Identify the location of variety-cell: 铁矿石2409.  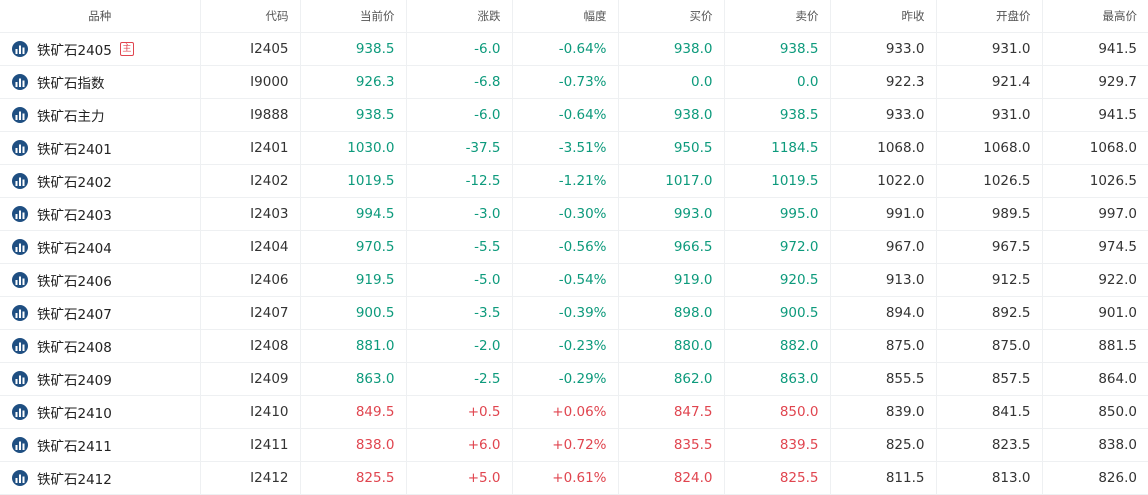
(100, 379).